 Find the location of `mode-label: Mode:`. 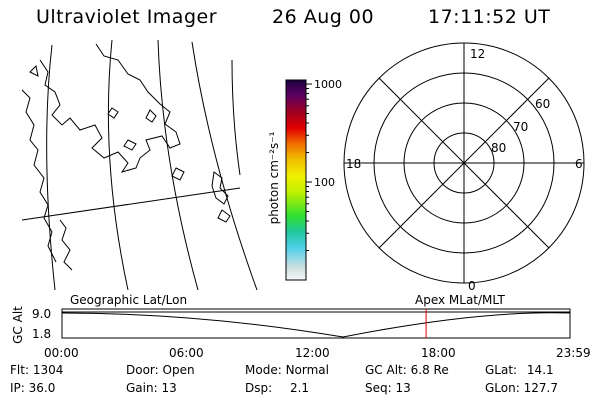

mode-label: Mode: is located at coordinates (263, 370).